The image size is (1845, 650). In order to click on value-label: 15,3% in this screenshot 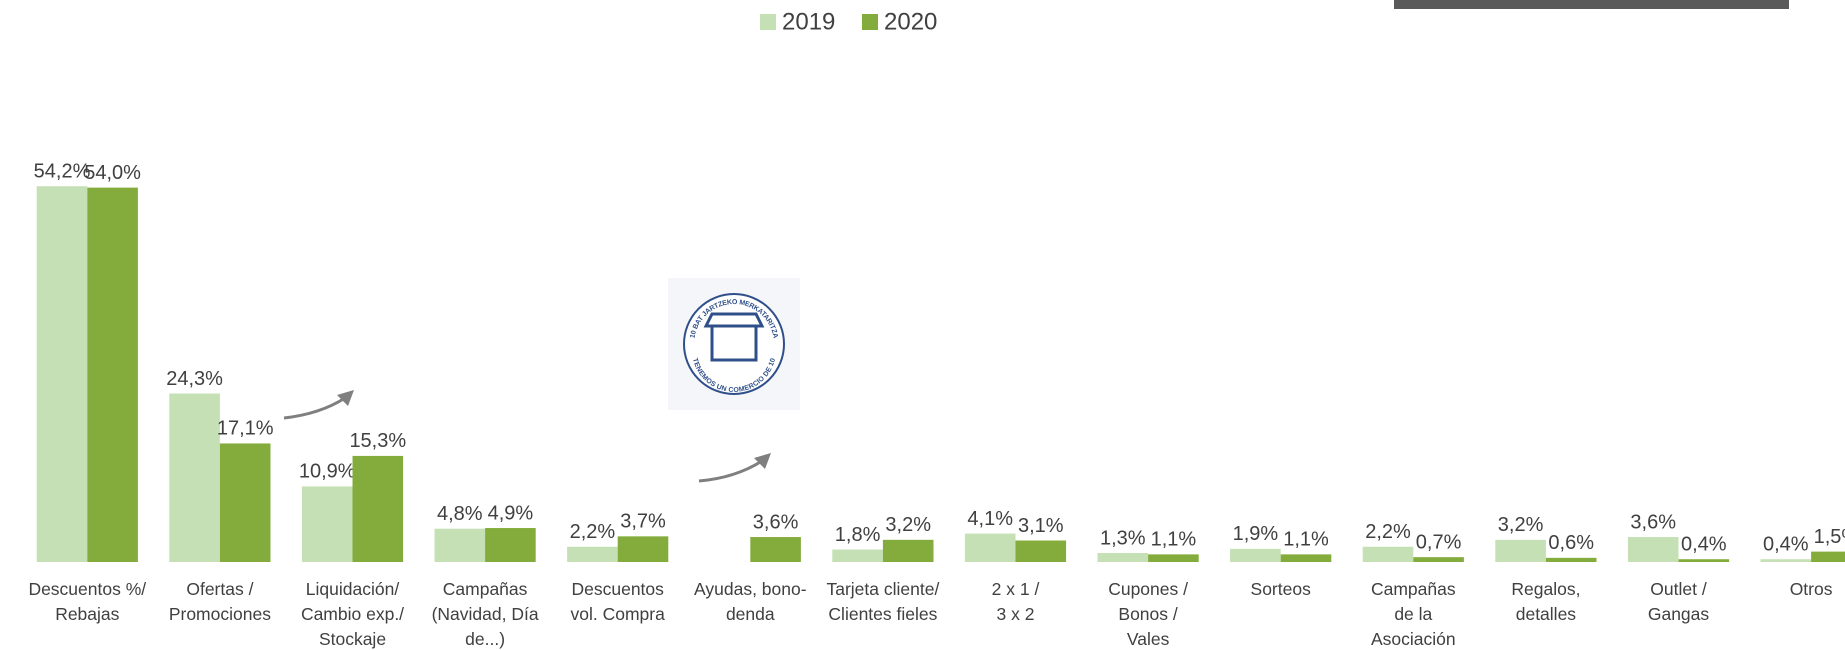, I will do `click(377, 441)`.